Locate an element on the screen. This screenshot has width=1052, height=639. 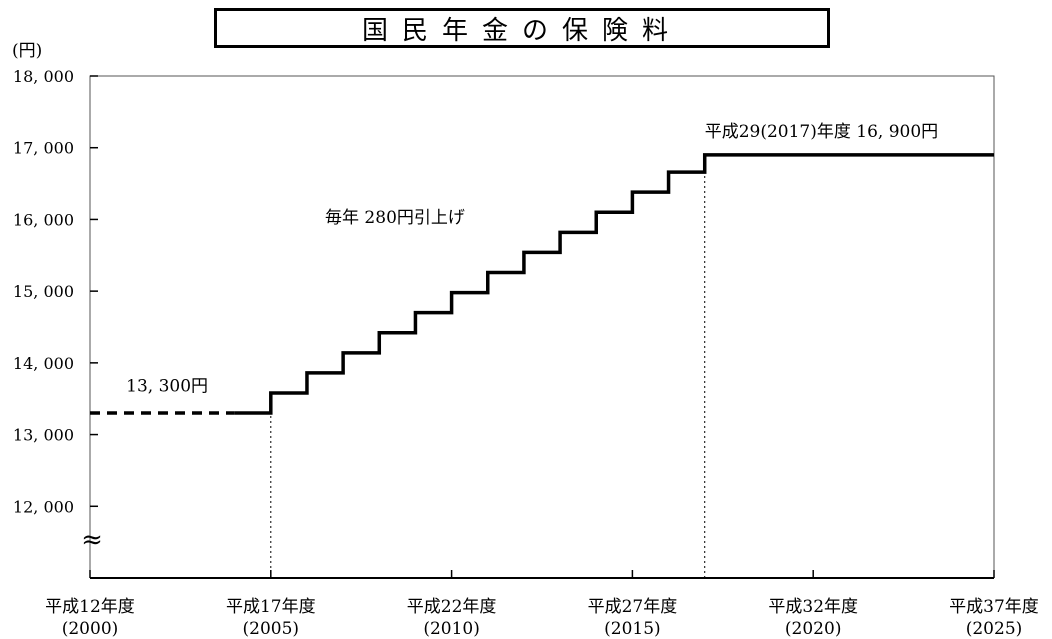
axis-break-symbol: ≈ is located at coordinates (92, 540).